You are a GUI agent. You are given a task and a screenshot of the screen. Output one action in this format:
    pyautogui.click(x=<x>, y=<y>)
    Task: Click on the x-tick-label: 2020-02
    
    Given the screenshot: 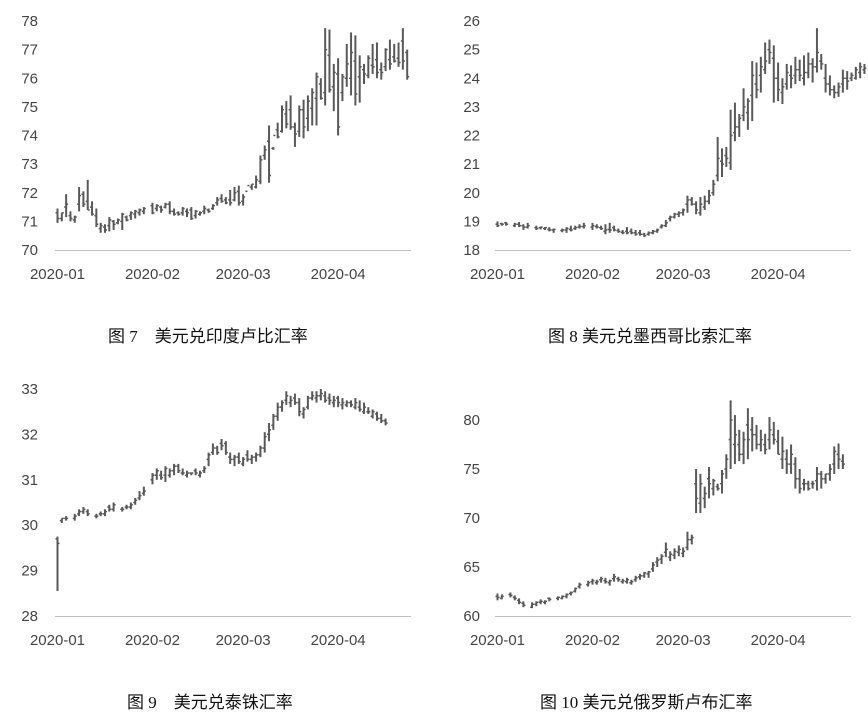 What is the action you would take?
    pyautogui.click(x=592, y=640)
    